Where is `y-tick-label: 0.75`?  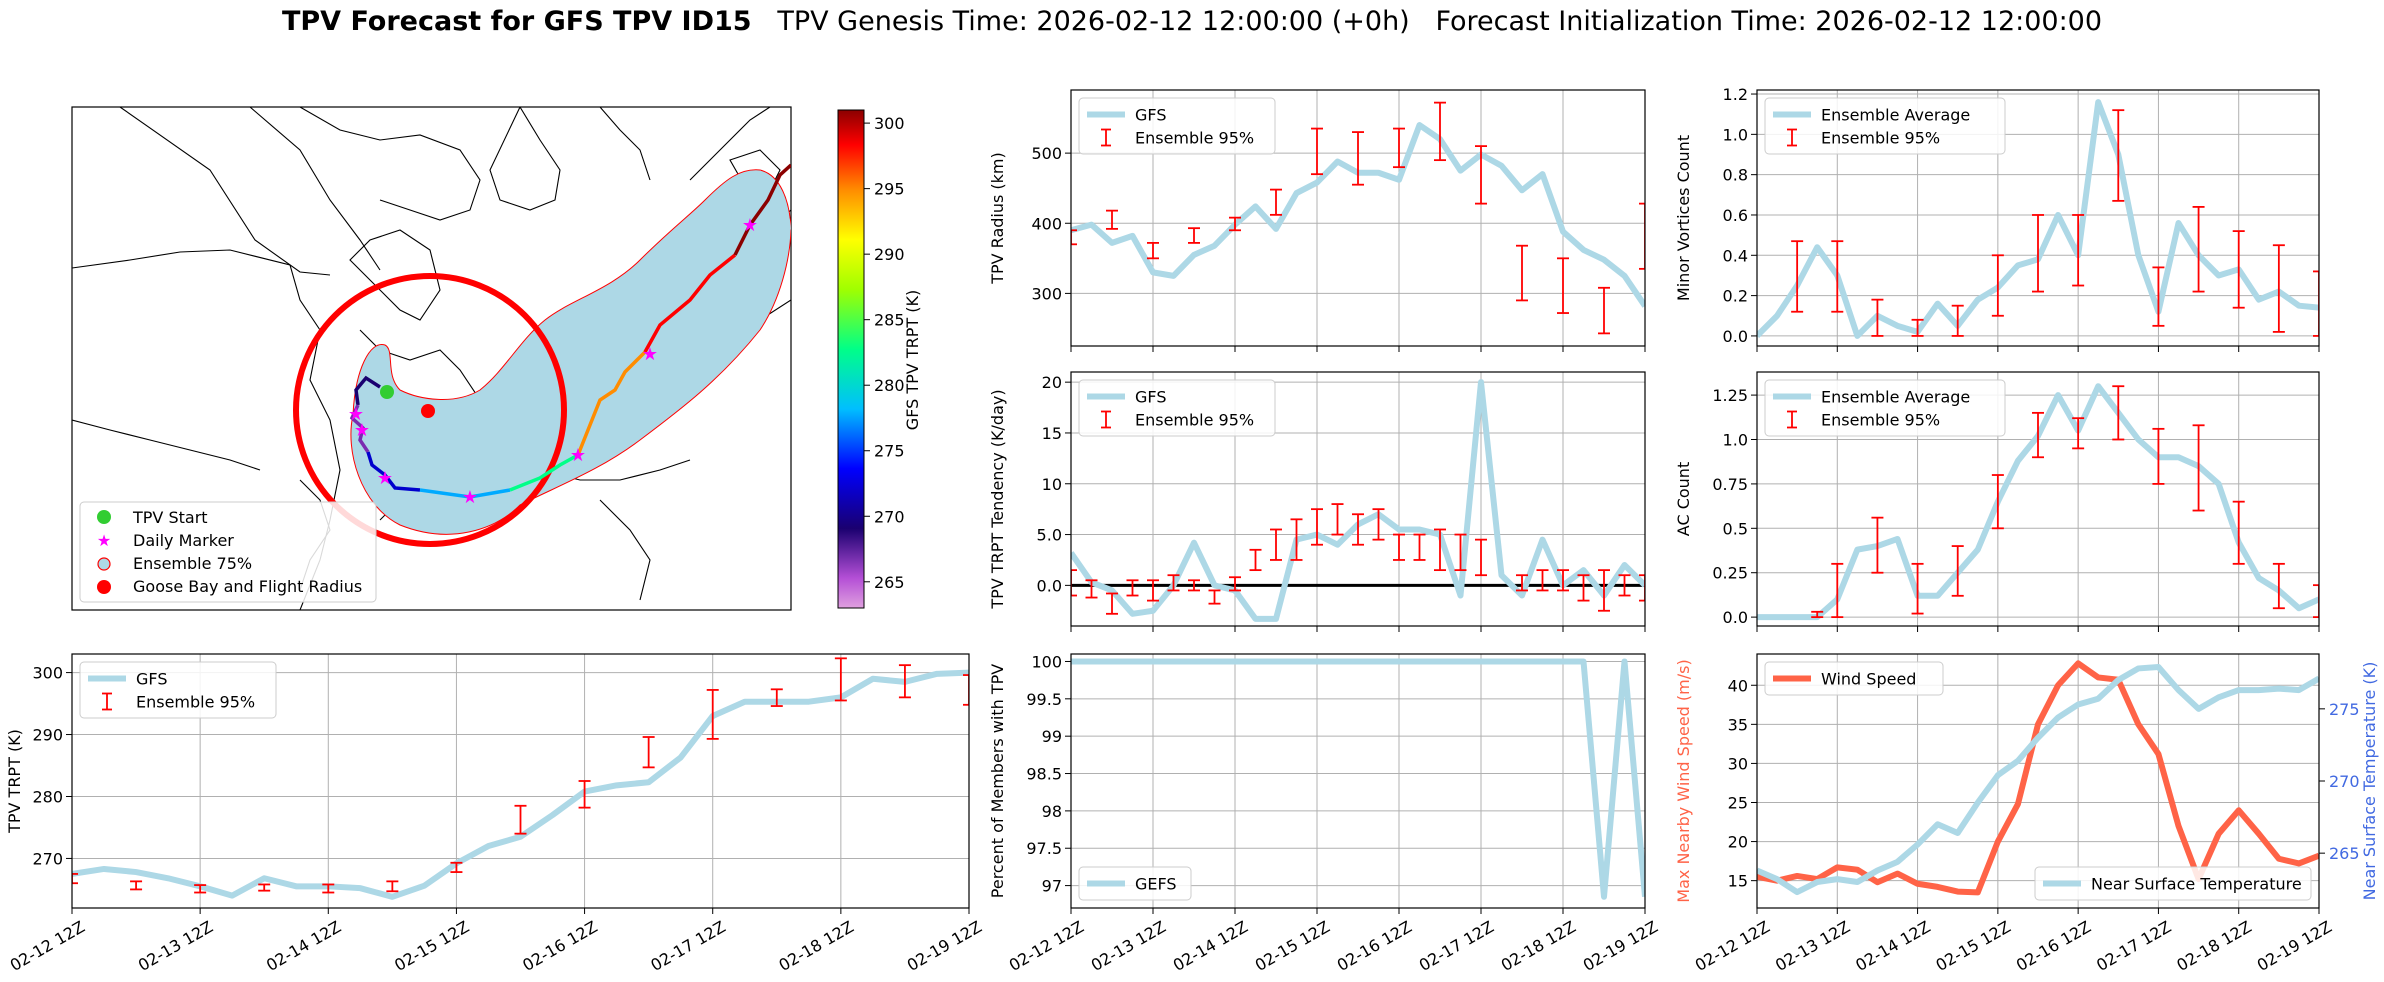 y-tick-label: 0.75 is located at coordinates (1730, 484).